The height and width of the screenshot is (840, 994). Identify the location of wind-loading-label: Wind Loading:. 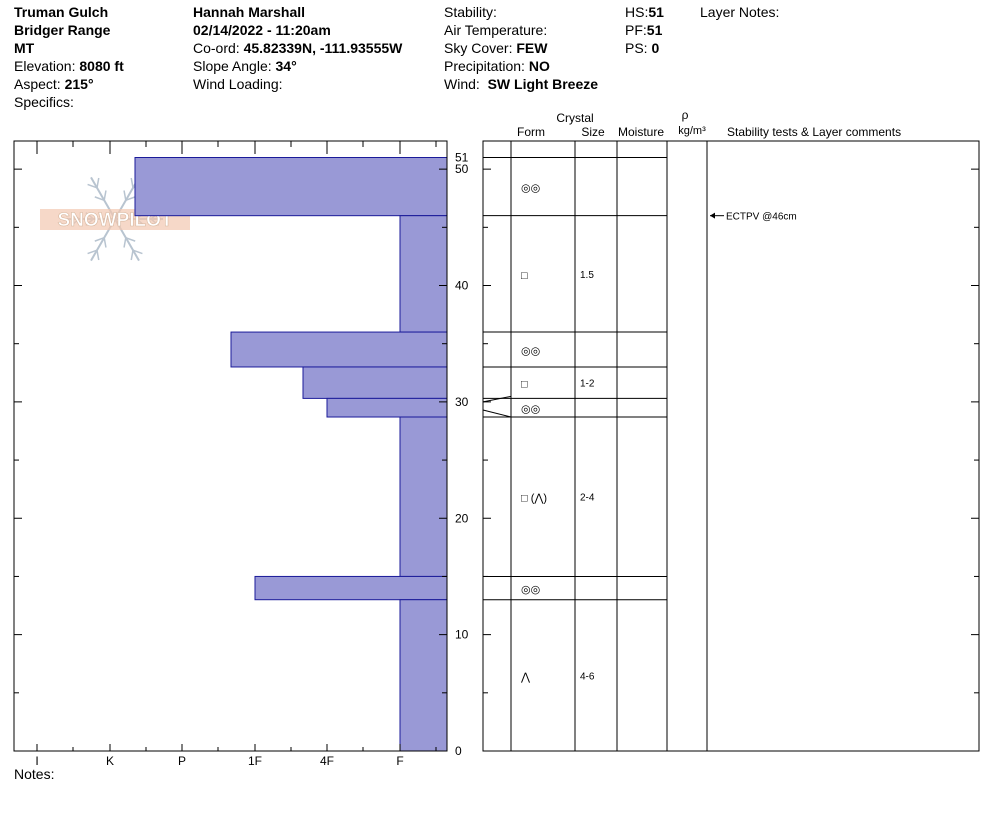
(238, 84).